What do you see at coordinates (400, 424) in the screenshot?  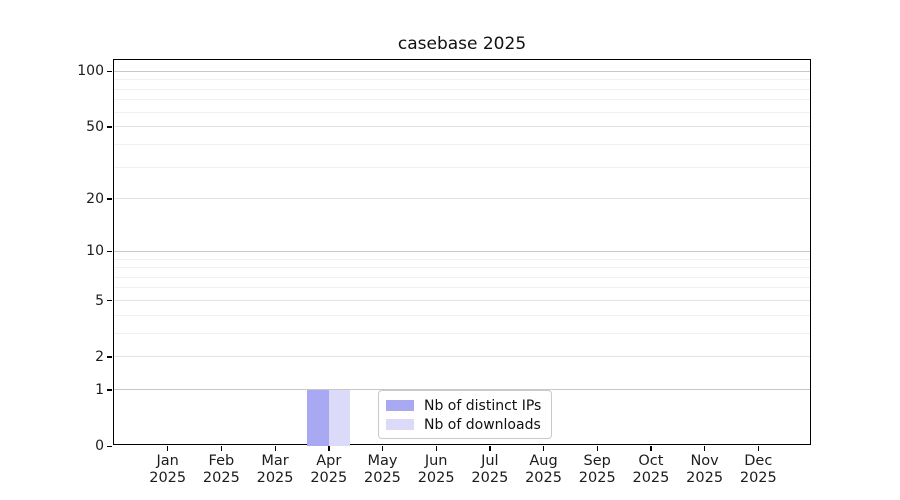 I see `legend-swatch-downloads` at bounding box center [400, 424].